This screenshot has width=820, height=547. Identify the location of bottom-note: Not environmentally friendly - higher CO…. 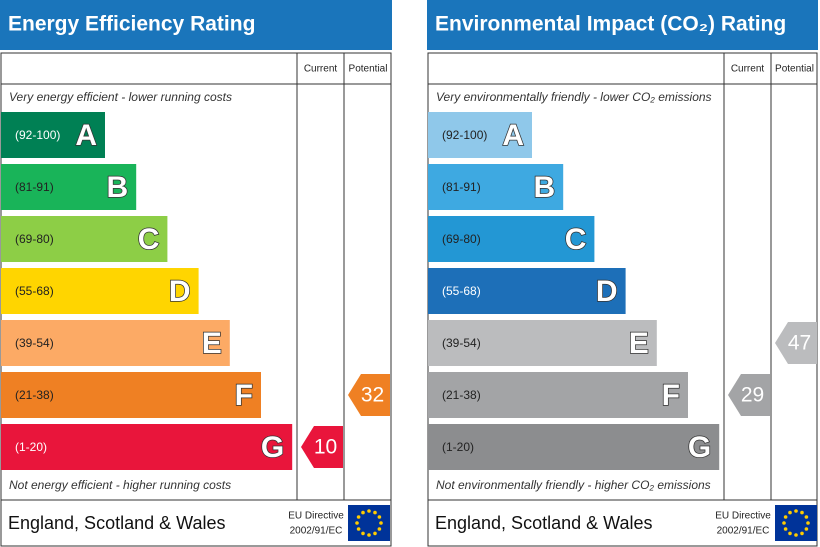
(573, 485).